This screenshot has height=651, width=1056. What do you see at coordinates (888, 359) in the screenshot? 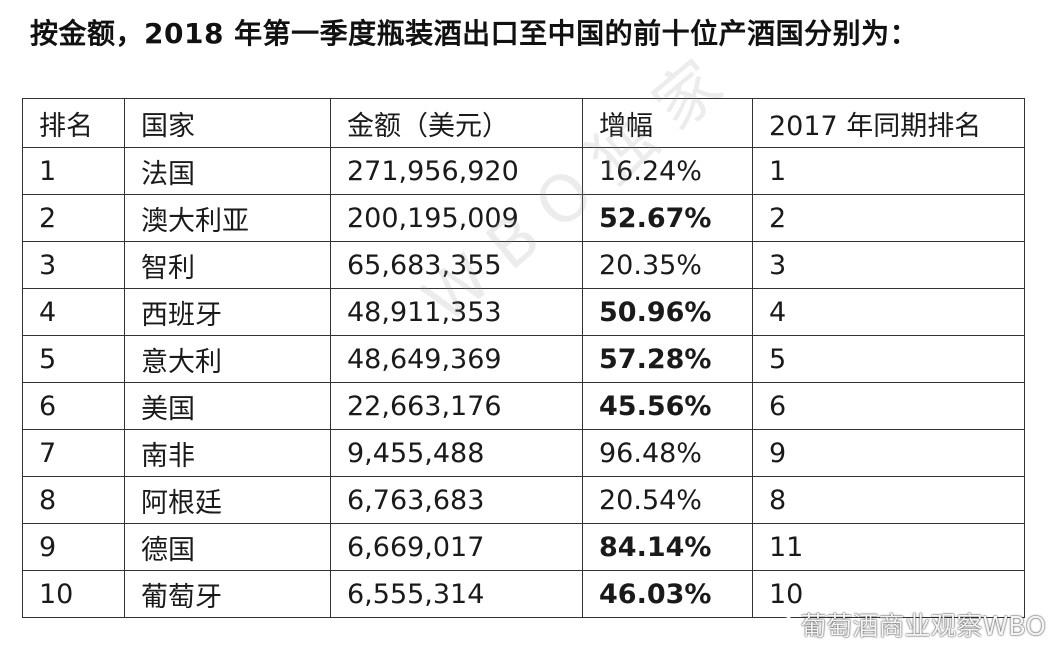
I see `cell-rank-2017: 5` at bounding box center [888, 359].